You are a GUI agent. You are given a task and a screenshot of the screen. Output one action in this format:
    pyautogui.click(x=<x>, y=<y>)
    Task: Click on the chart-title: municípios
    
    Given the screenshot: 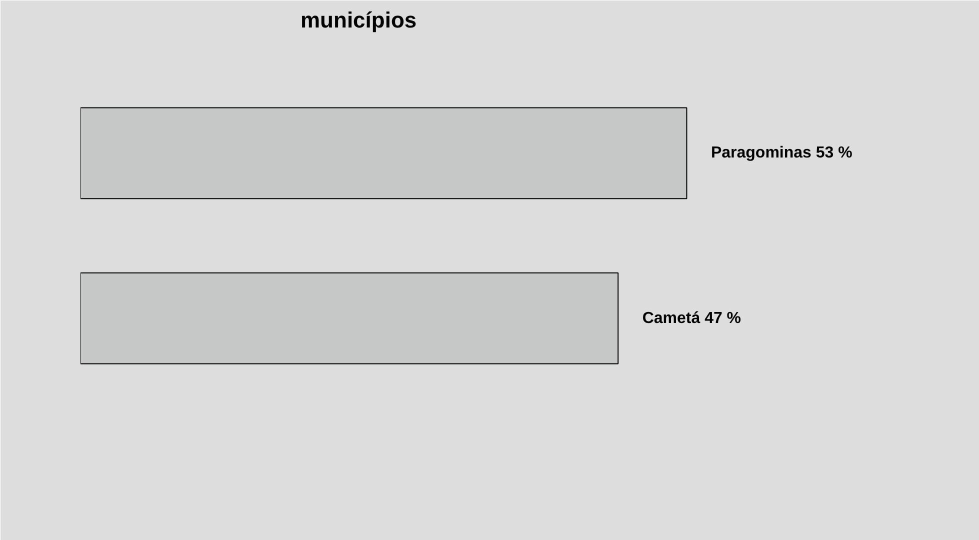 What is the action you would take?
    pyautogui.click(x=358, y=20)
    